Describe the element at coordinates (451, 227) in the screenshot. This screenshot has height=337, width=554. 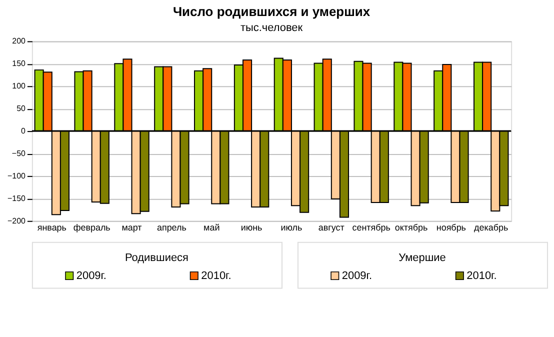
I see `x-tick-label: ноябрь` at that location.